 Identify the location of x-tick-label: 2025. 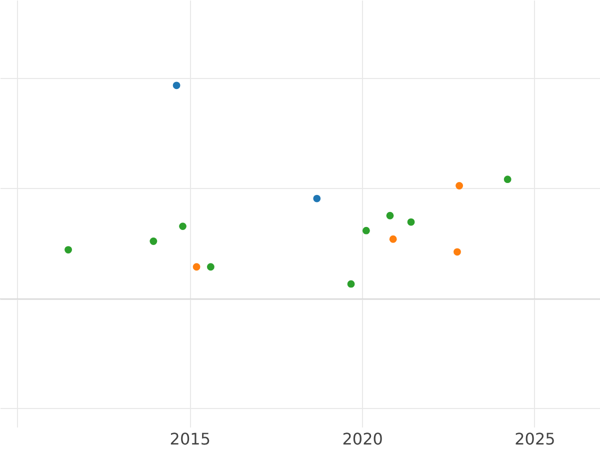
(535, 439).